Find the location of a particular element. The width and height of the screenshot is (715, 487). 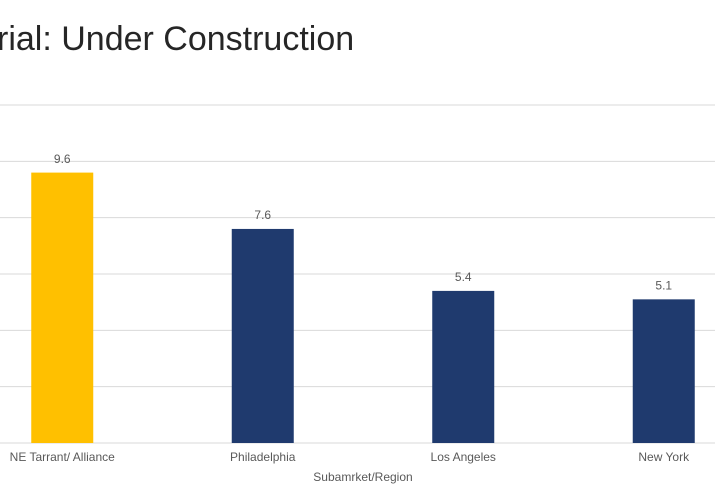

x-tick-label: NE Tarrant/ Alliance is located at coordinates (62, 457).